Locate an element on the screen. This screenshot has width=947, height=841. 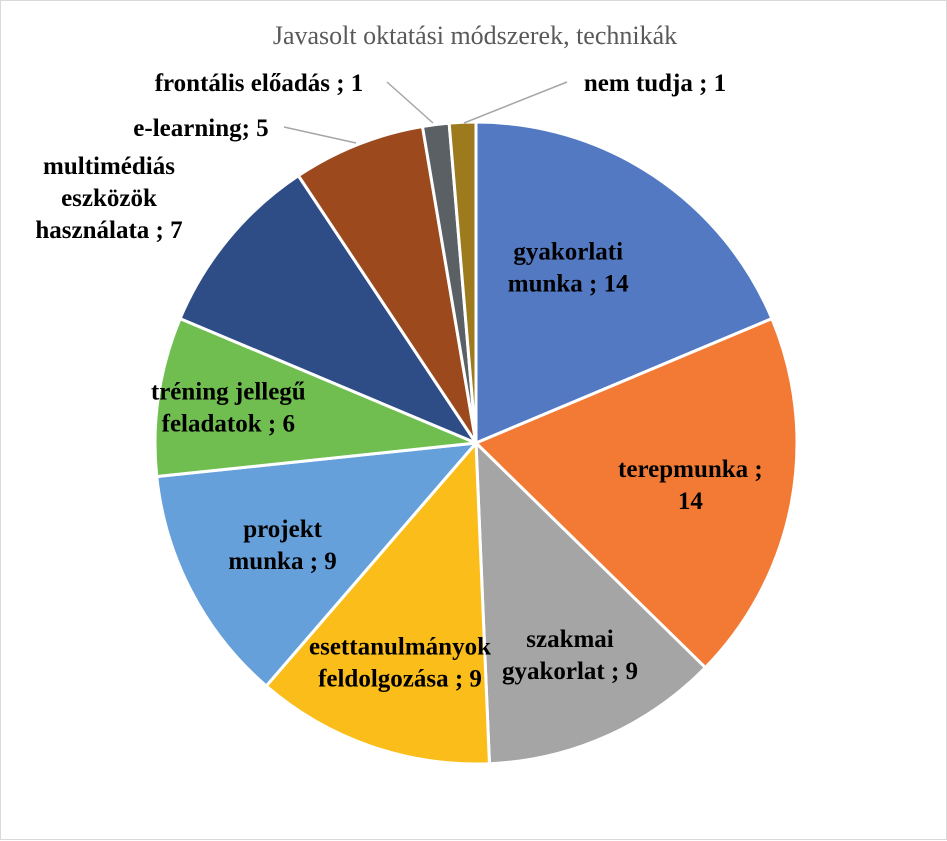
leader-line-e-learning is located at coordinates (320, 135).